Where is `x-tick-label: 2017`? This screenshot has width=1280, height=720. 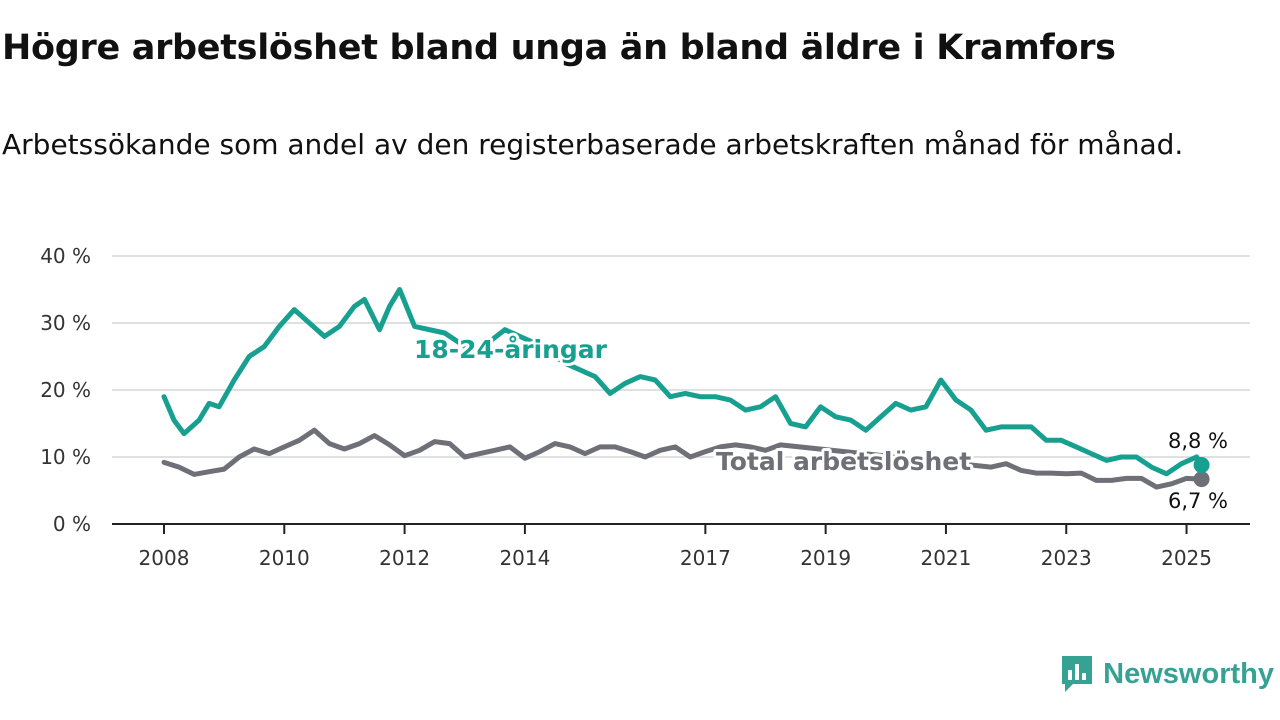 x-tick-label: 2017 is located at coordinates (705, 558).